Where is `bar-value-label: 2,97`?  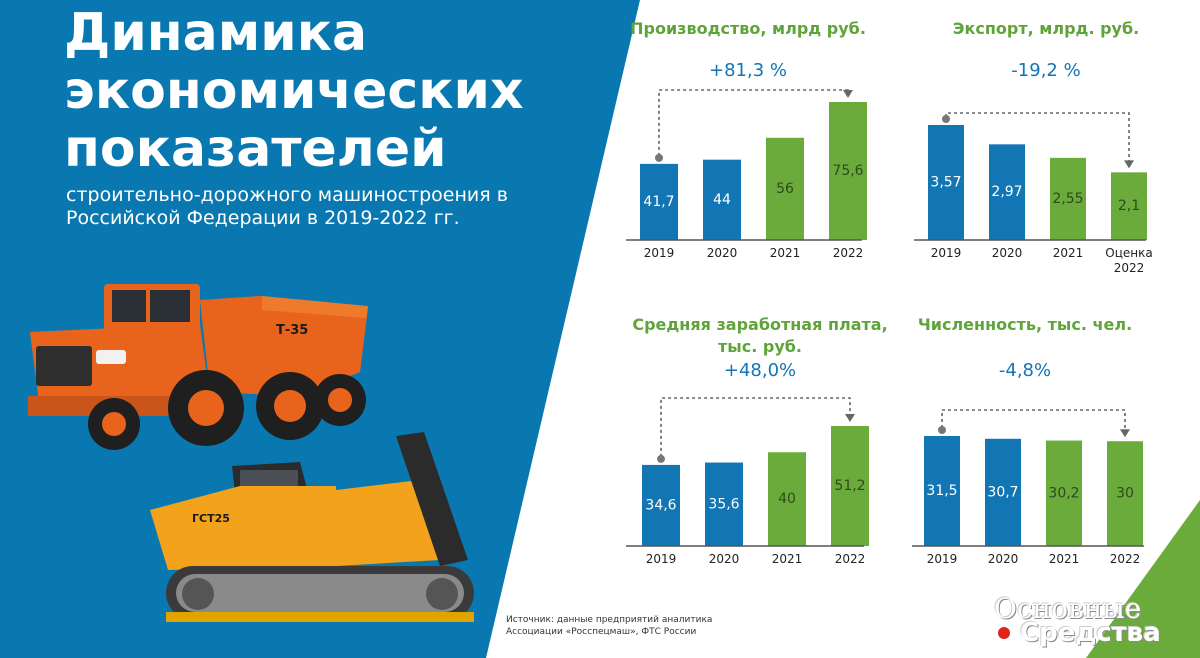 bar-value-label: 2,97 is located at coordinates (1006, 192).